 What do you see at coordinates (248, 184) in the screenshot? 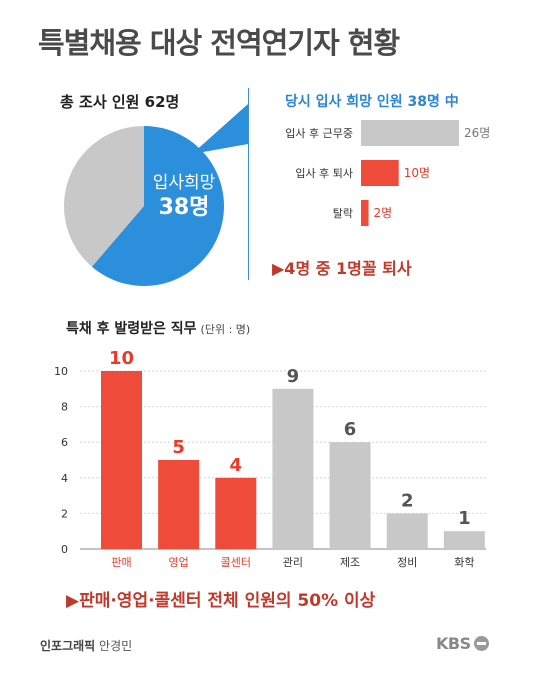
I see `section-divider` at bounding box center [248, 184].